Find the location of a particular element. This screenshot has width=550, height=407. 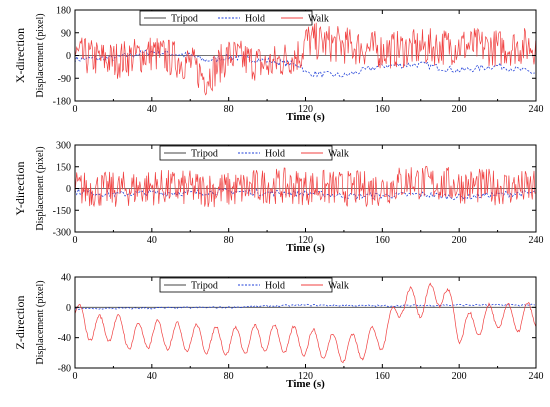

direction-label: Z-direction is located at coordinates (20, 323).